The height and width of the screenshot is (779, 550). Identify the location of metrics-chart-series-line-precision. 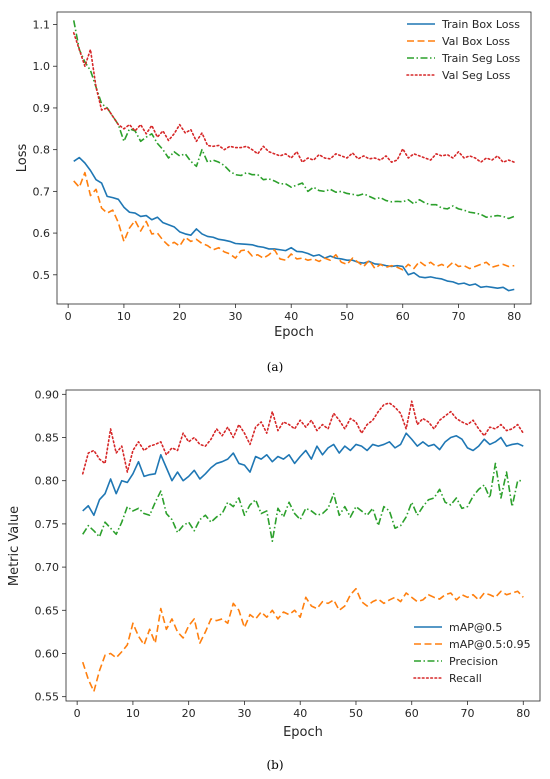
(303, 502).